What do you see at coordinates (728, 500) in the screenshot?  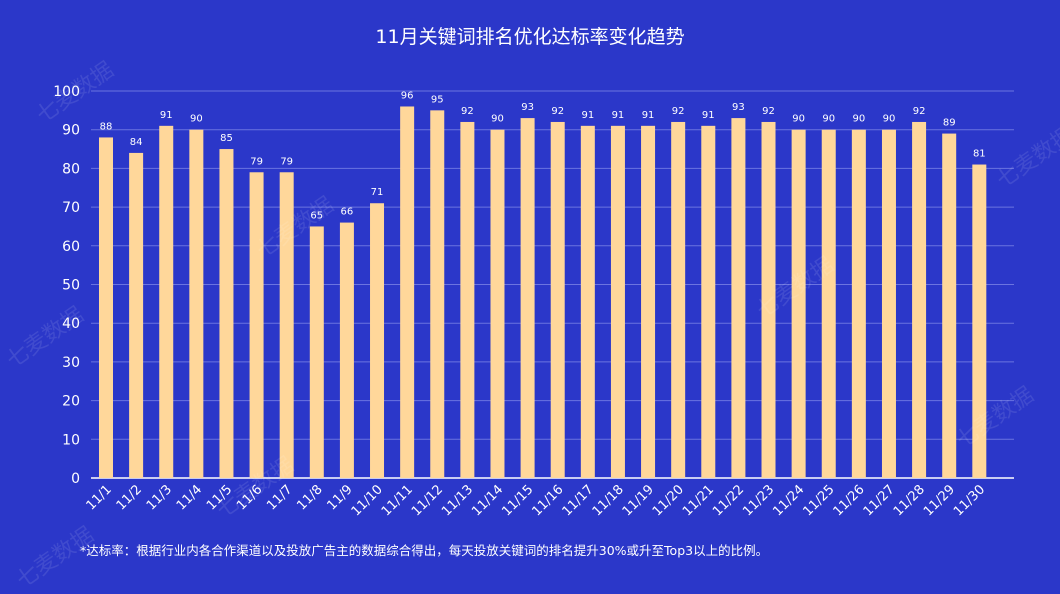 I see `x-tick-label: 11/22` at bounding box center [728, 500].